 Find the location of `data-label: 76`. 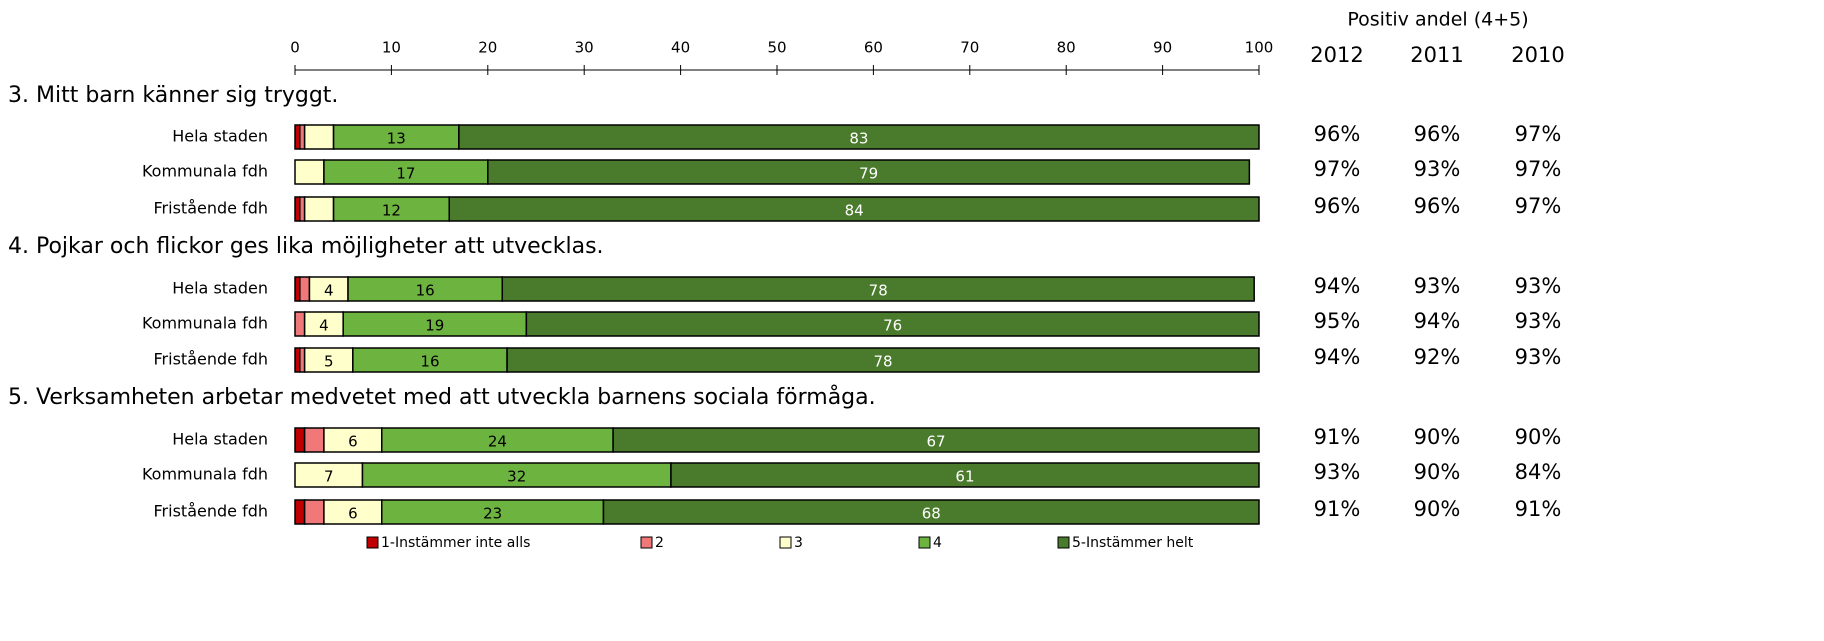

data-label: 76 is located at coordinates (892, 326).